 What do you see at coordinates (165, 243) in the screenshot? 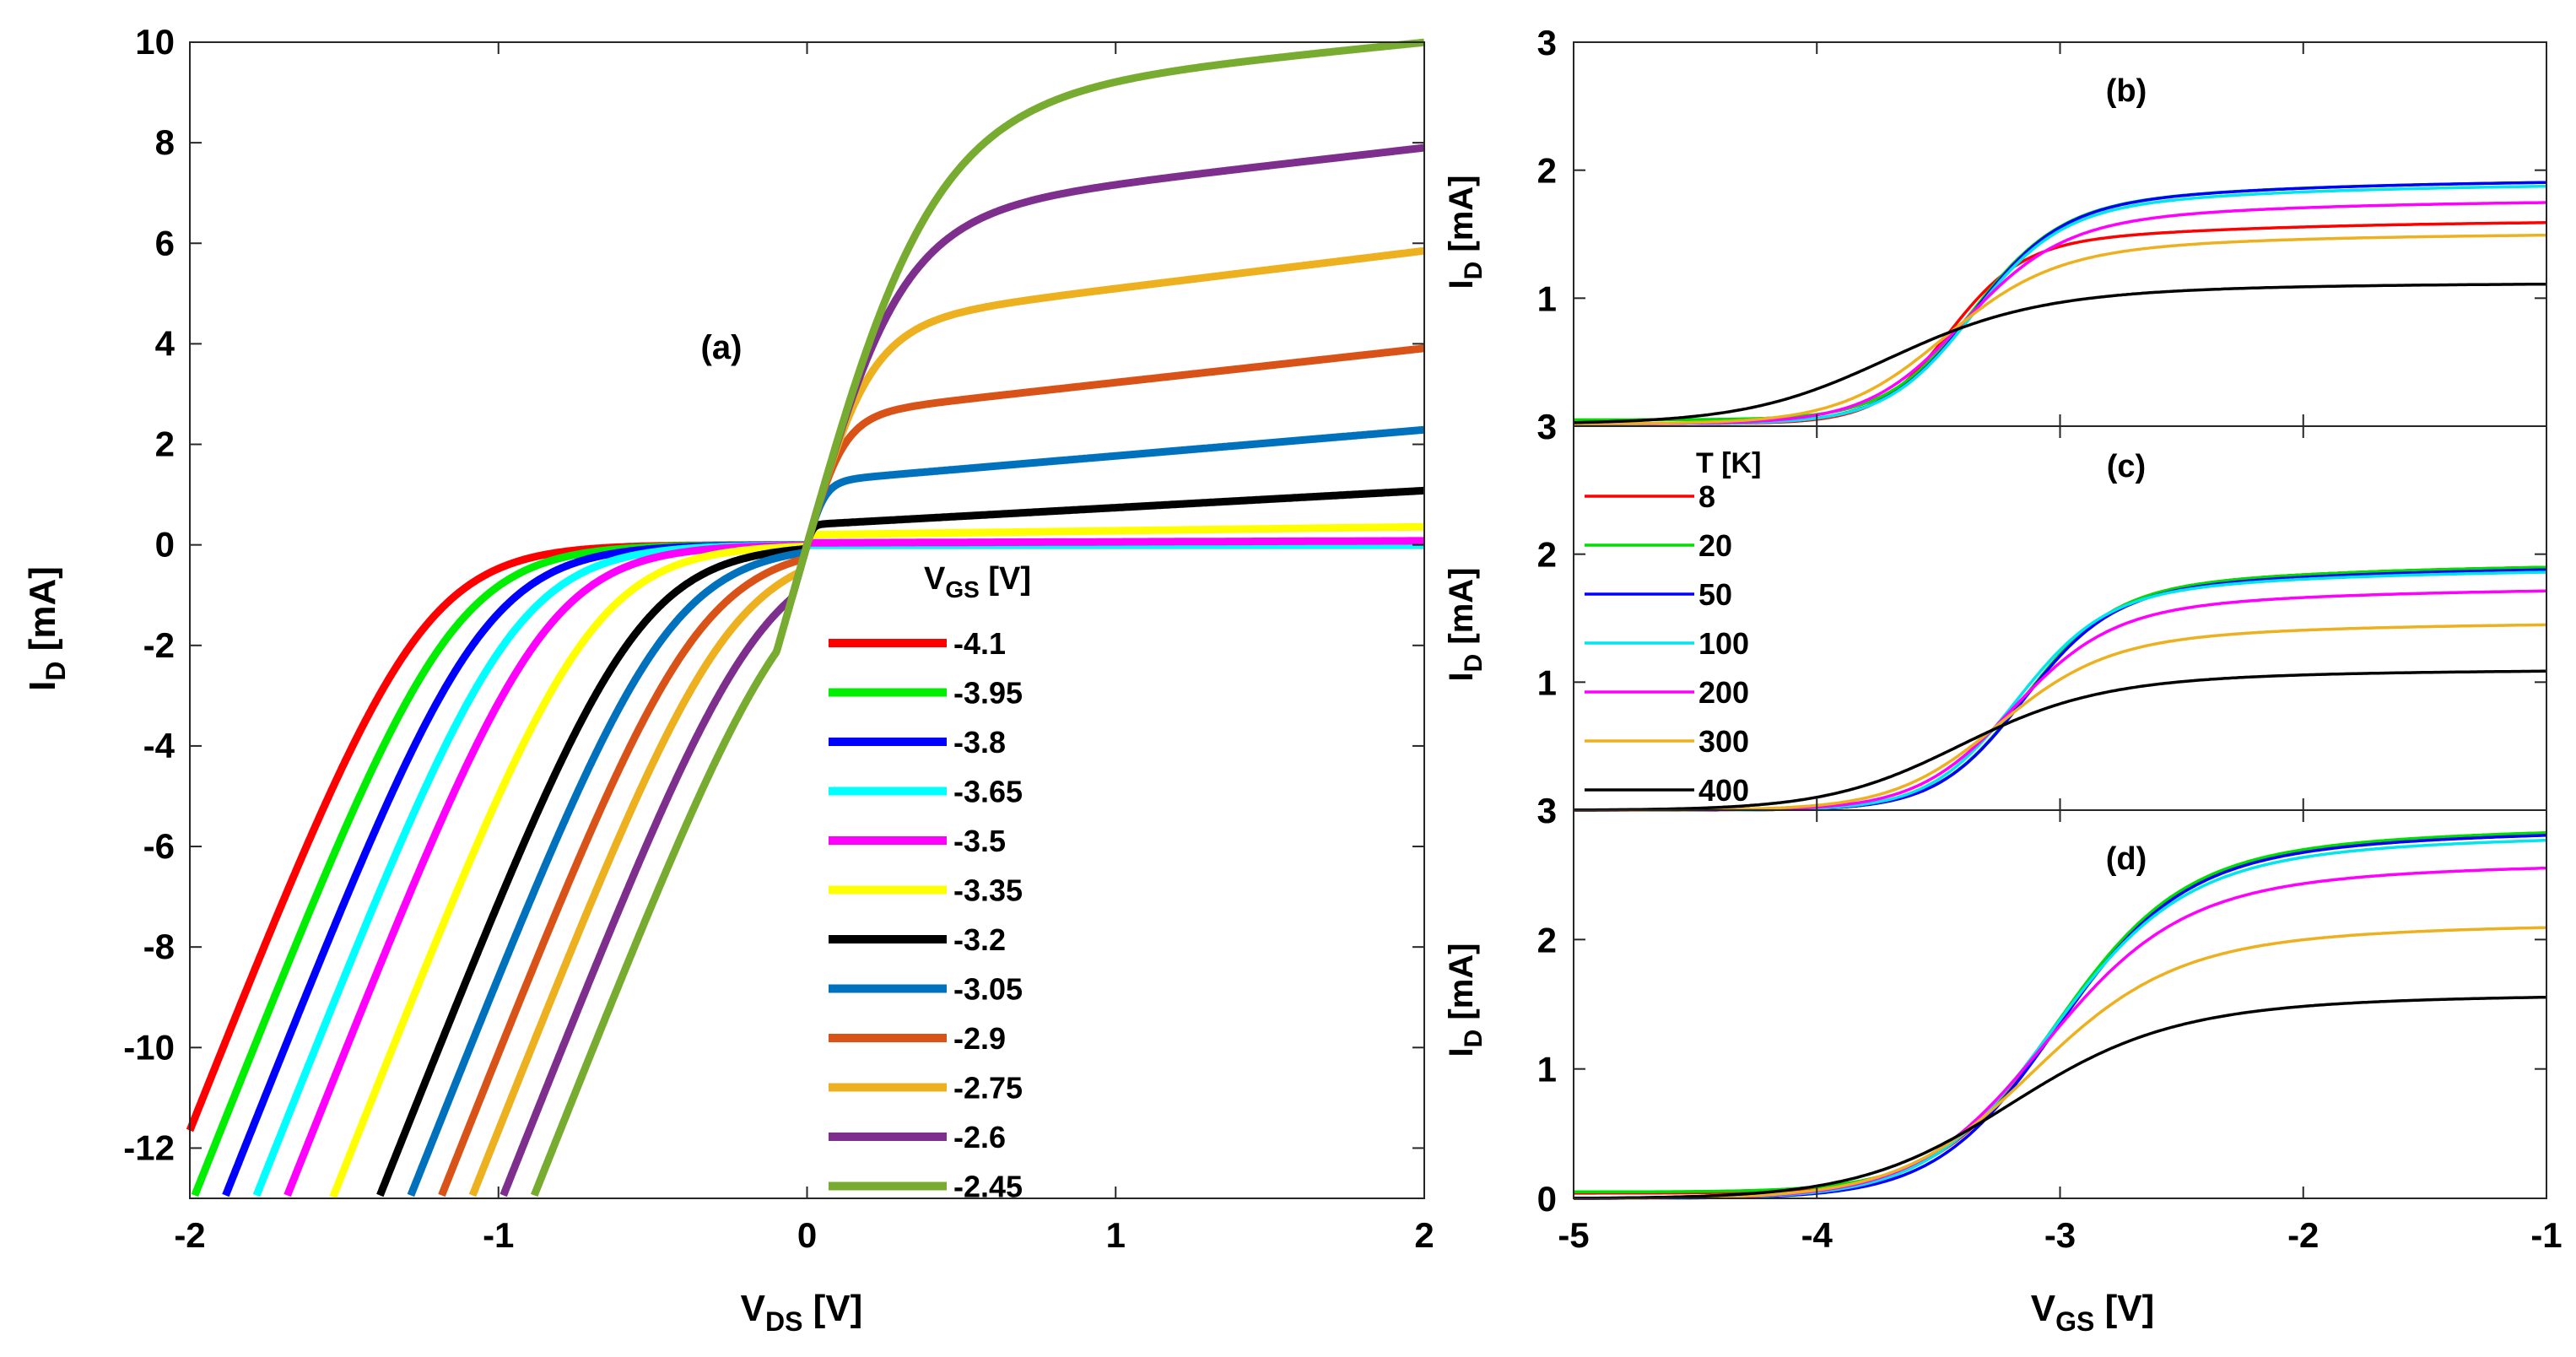
I see `panel-a-ytick-label: 6` at bounding box center [165, 243].